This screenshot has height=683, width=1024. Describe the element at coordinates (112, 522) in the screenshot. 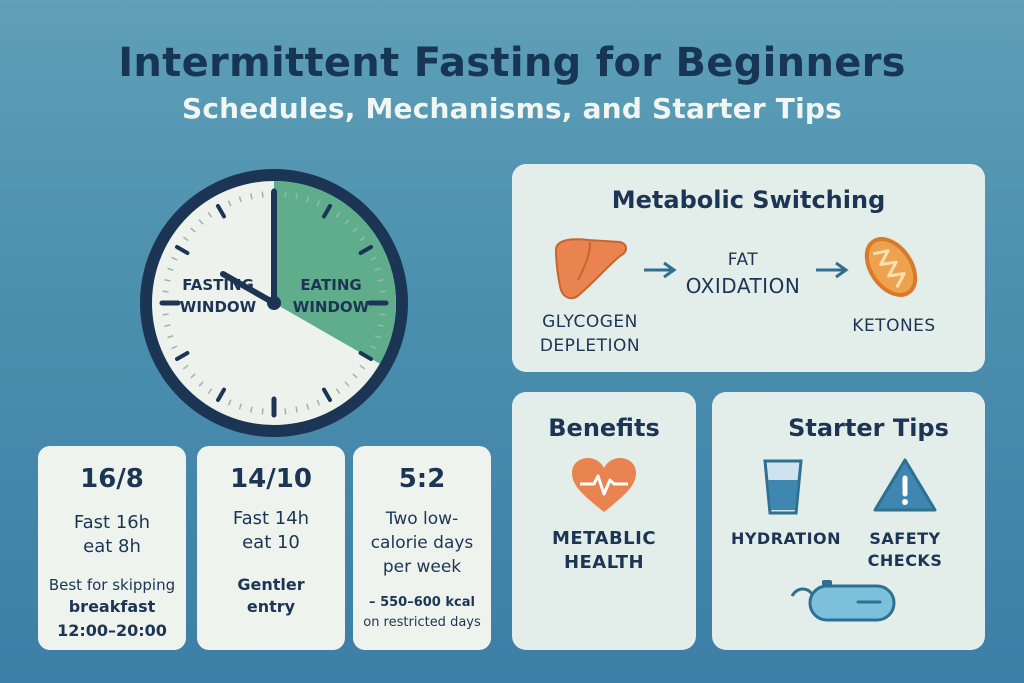

I see `schedule-line-1: Fast 16h` at that location.